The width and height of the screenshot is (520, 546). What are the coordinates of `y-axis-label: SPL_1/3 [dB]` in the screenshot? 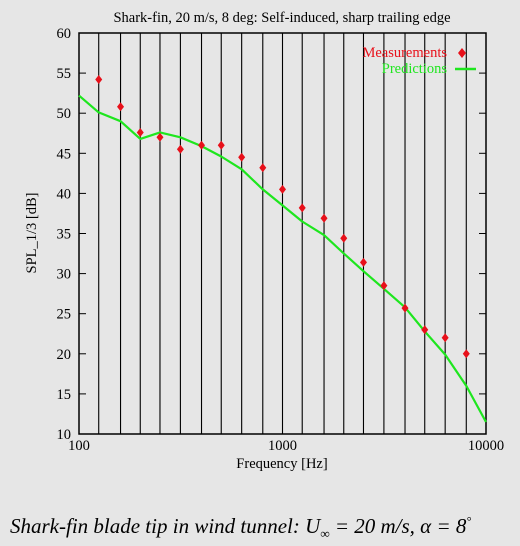 It's located at (32, 233).